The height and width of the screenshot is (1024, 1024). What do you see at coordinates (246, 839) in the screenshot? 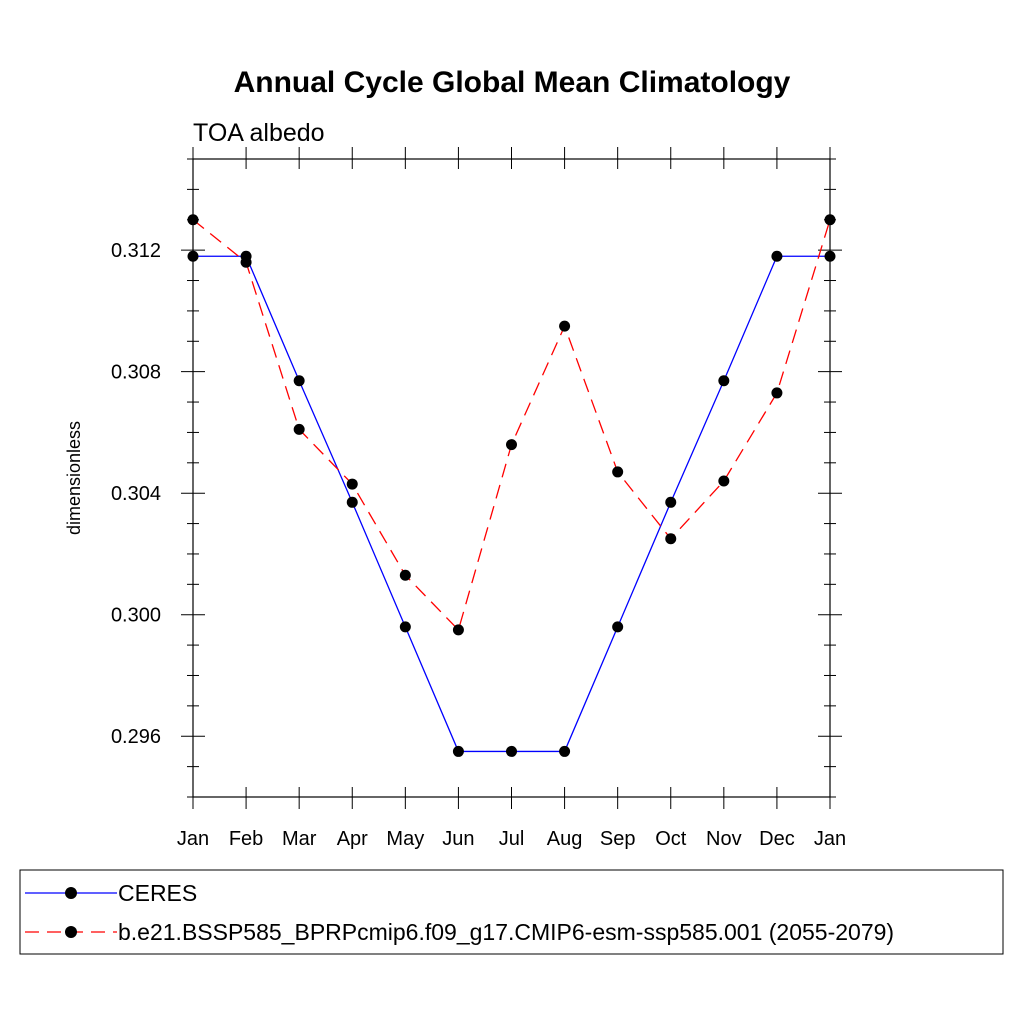
I see `x-tick-label: Feb` at bounding box center [246, 839].